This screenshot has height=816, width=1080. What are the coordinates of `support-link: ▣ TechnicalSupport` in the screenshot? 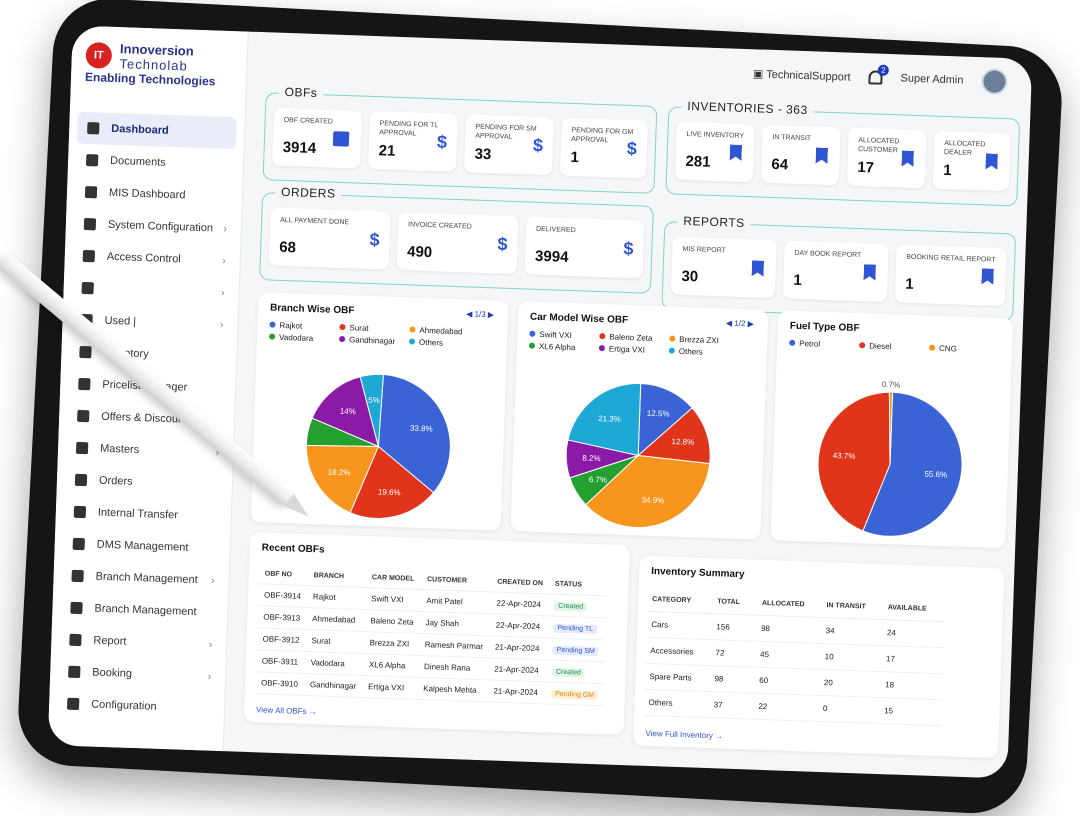 It's located at (801, 75).